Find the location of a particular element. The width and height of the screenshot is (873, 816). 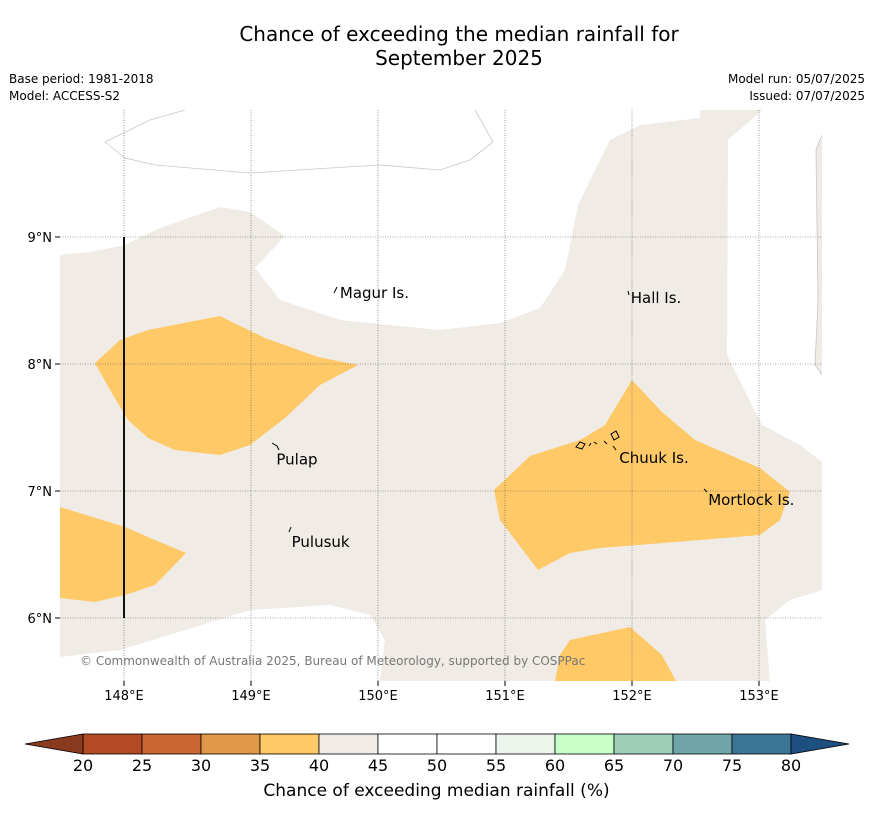

yellow-region-chuuk is located at coordinates (642, 475).